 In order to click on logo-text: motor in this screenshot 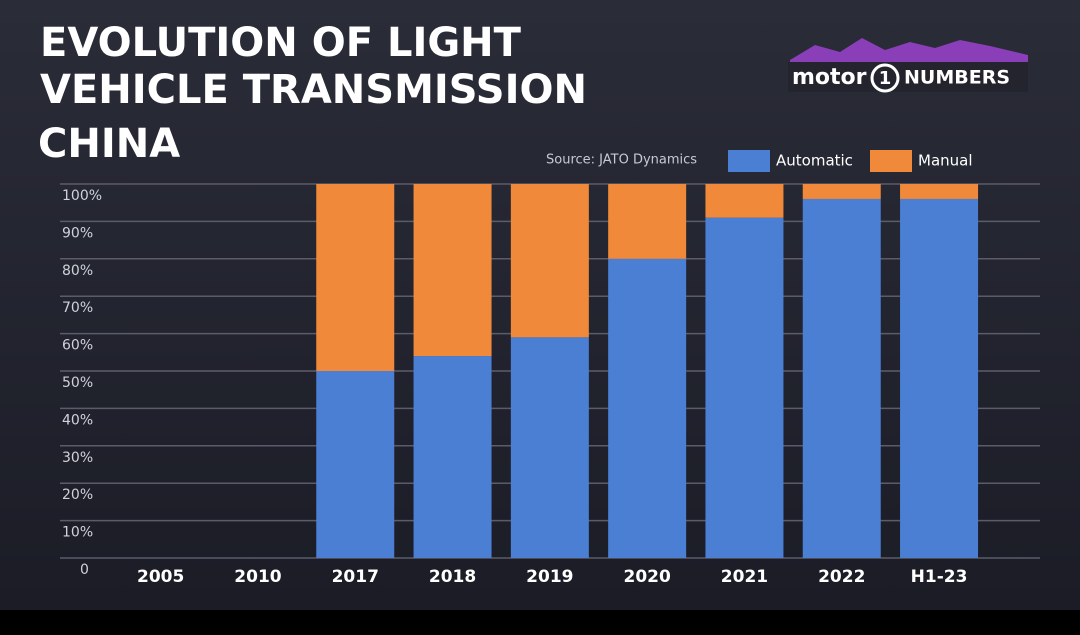, I will do `click(829, 77)`.